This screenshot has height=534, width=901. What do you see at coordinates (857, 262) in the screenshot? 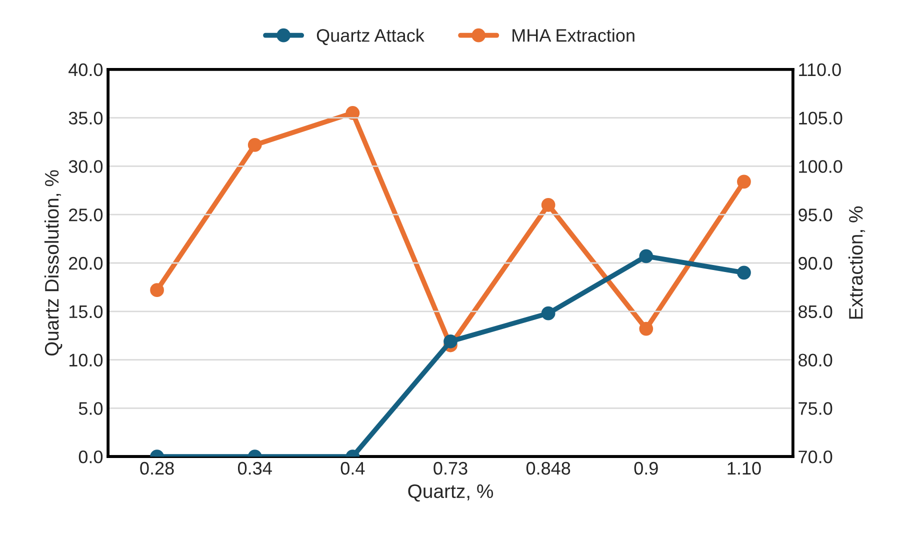
I see `y2-axis-title: Extraction, %` at bounding box center [857, 262].